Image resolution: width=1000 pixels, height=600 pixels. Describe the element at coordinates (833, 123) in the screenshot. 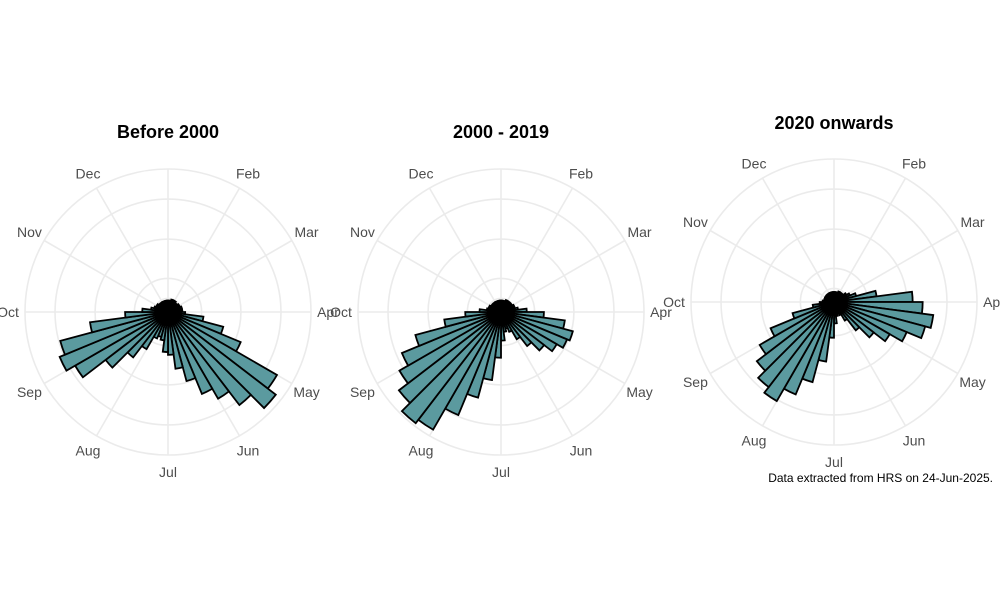

I see `panel-title: 2020 onwards` at that location.